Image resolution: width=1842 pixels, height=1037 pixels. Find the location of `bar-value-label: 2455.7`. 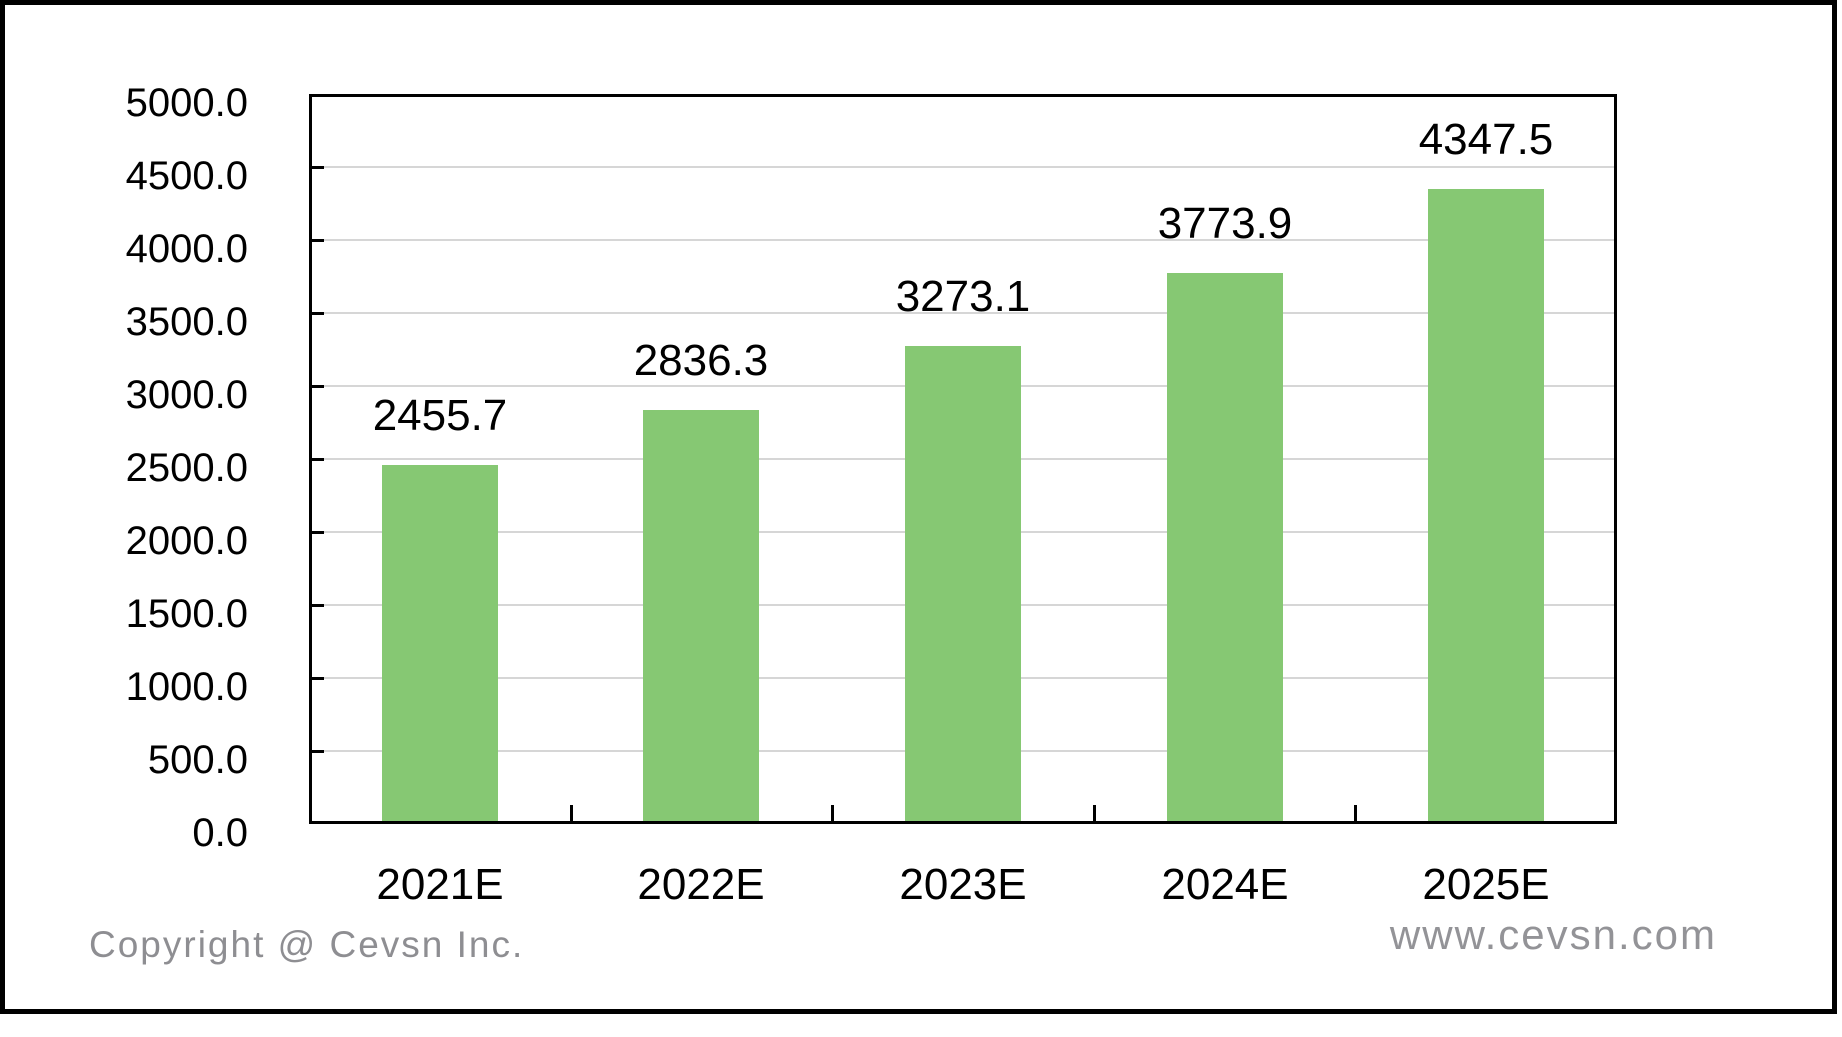

bar-value-label: 2455.7 is located at coordinates (440, 415).